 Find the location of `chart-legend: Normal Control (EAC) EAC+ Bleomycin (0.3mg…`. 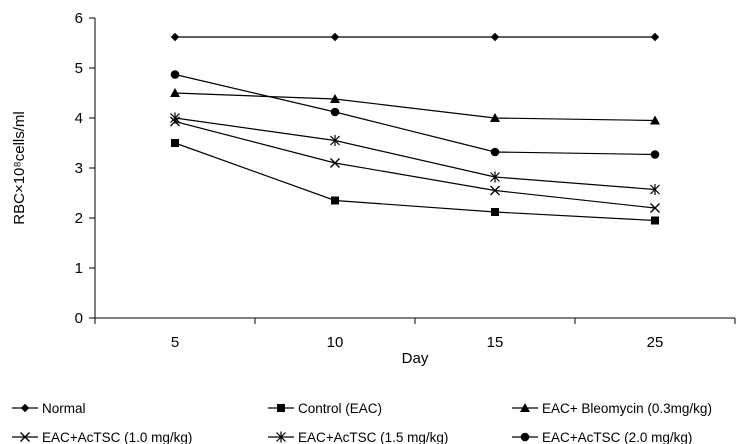

chart-legend: Normal Control (EAC) EAC+ Bleomycin (0.3mg… is located at coordinates (362, 422).